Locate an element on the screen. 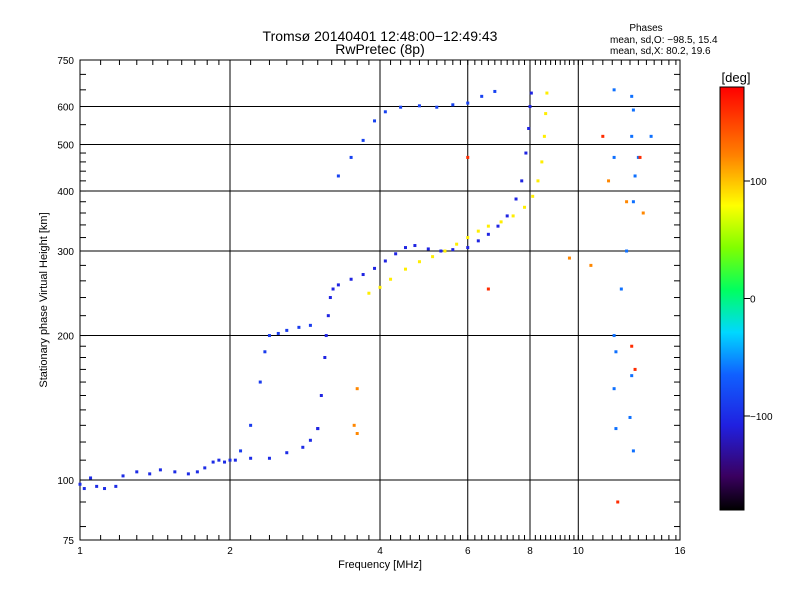 The width and height of the screenshot is (800, 600). colorbar-ticks: 100 0 −100 is located at coordinates (758, 300).